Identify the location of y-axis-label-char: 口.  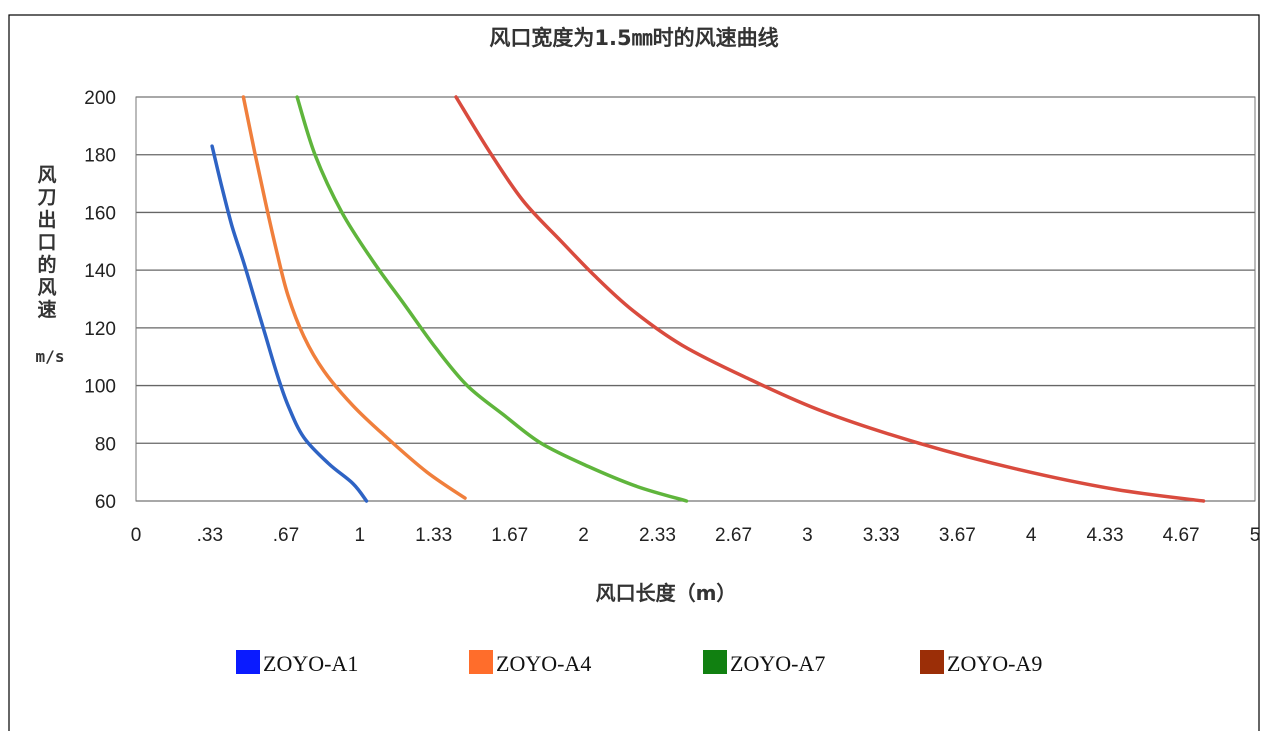
(46, 243).